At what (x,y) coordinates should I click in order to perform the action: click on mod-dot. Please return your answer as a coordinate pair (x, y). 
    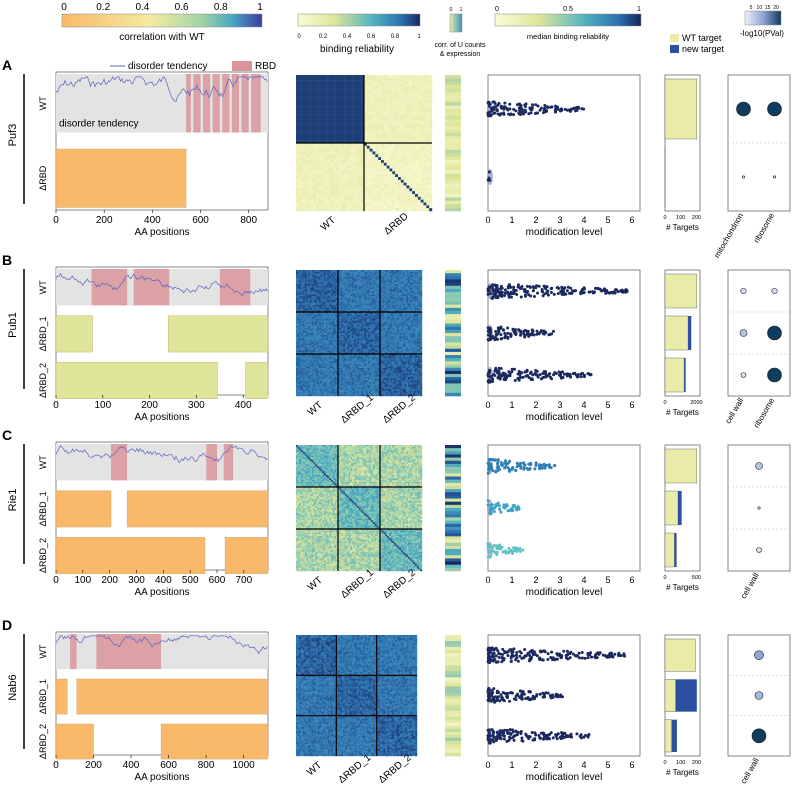
    Looking at the image, I should click on (514, 109).